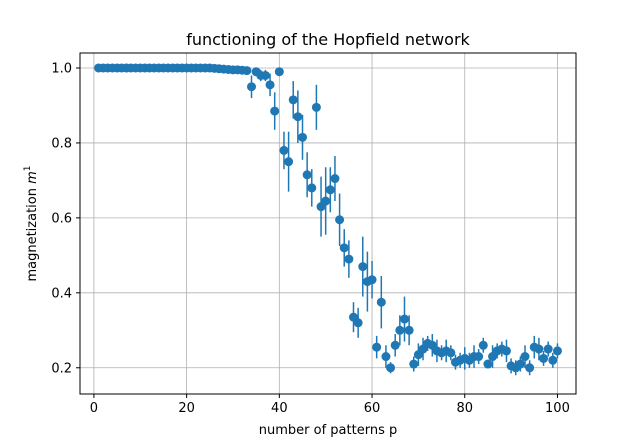  I want to click on x-tick-label: 20, so click(186, 408).